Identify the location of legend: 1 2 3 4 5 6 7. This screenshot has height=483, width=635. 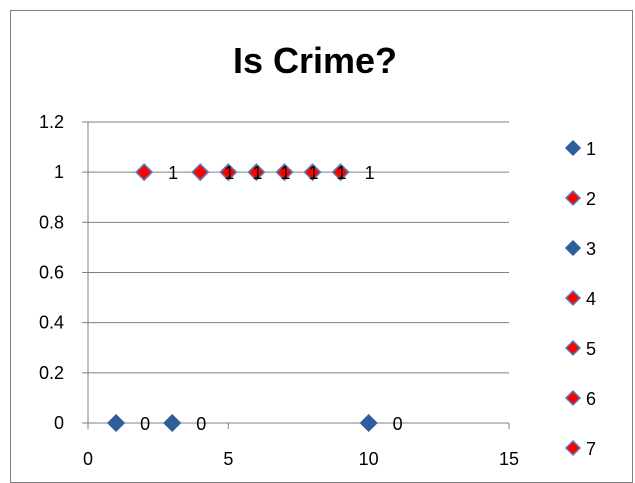
(580, 299).